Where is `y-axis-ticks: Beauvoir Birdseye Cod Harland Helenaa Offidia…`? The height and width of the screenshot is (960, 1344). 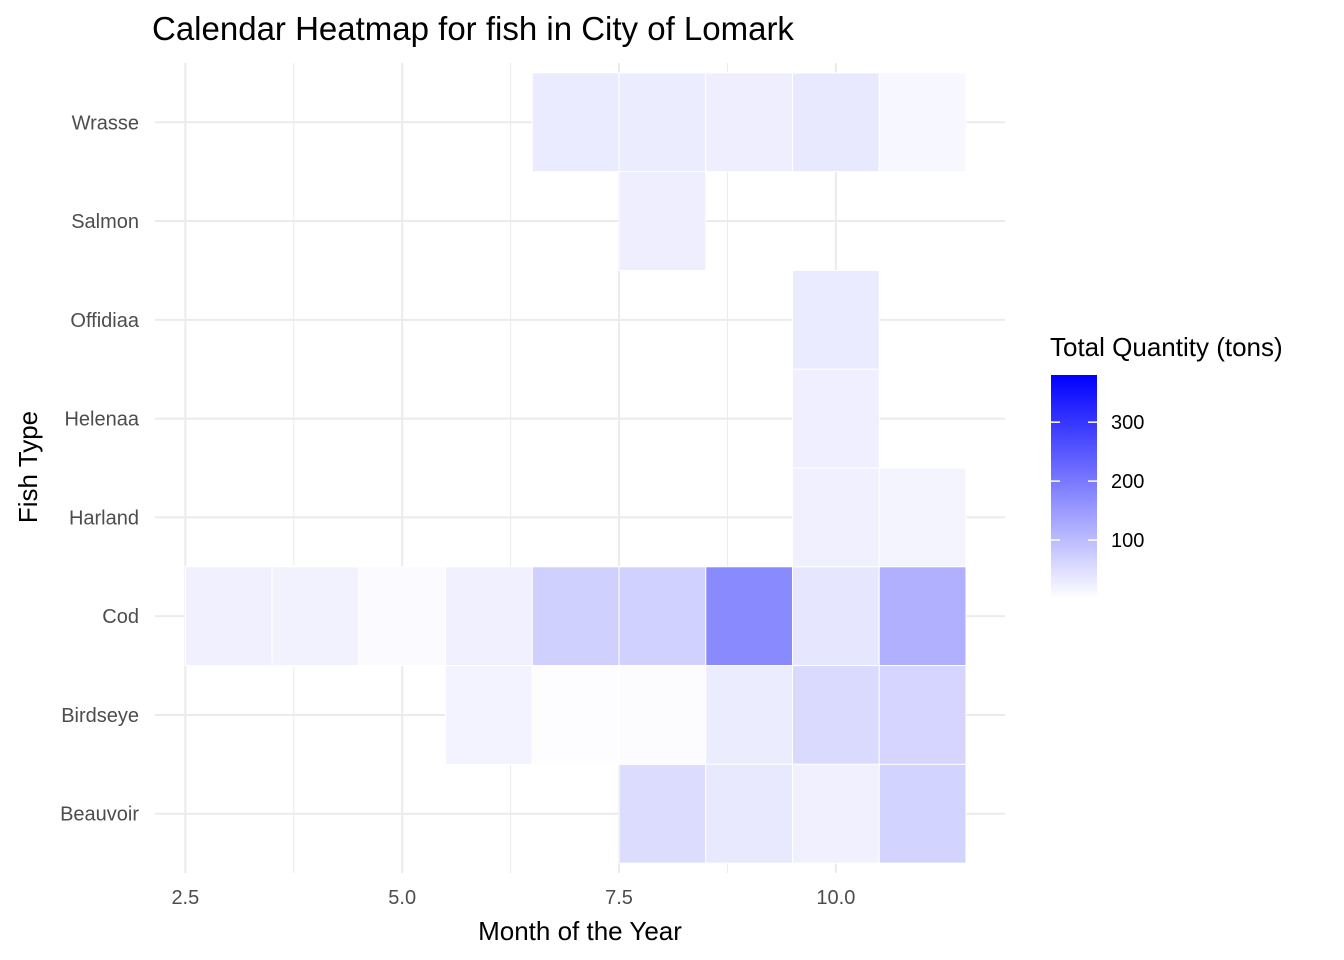 y-axis-ticks: Beauvoir Birdseye Cod Harland Helenaa Offidia… is located at coordinates (100, 468).